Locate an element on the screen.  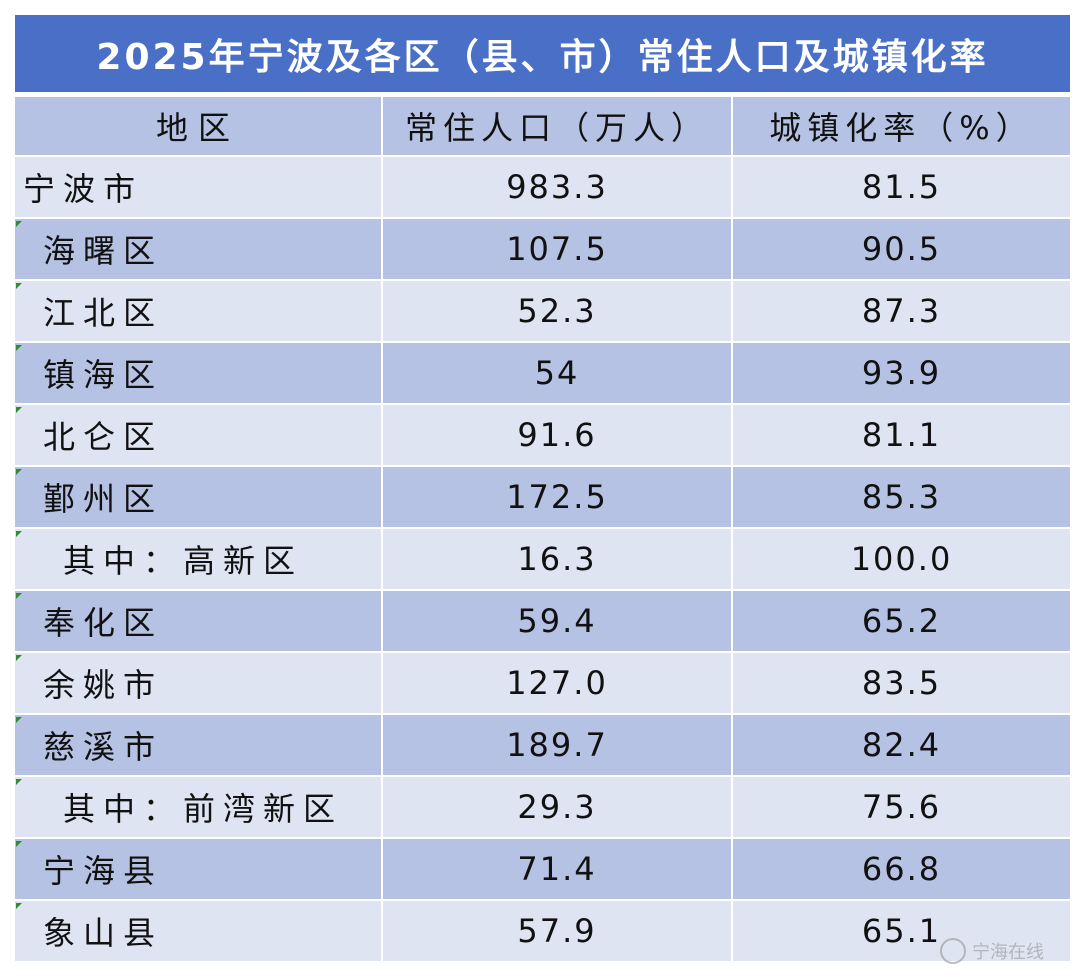
column-header-population: 常住人口（万人） is located at coordinates (558, 126).